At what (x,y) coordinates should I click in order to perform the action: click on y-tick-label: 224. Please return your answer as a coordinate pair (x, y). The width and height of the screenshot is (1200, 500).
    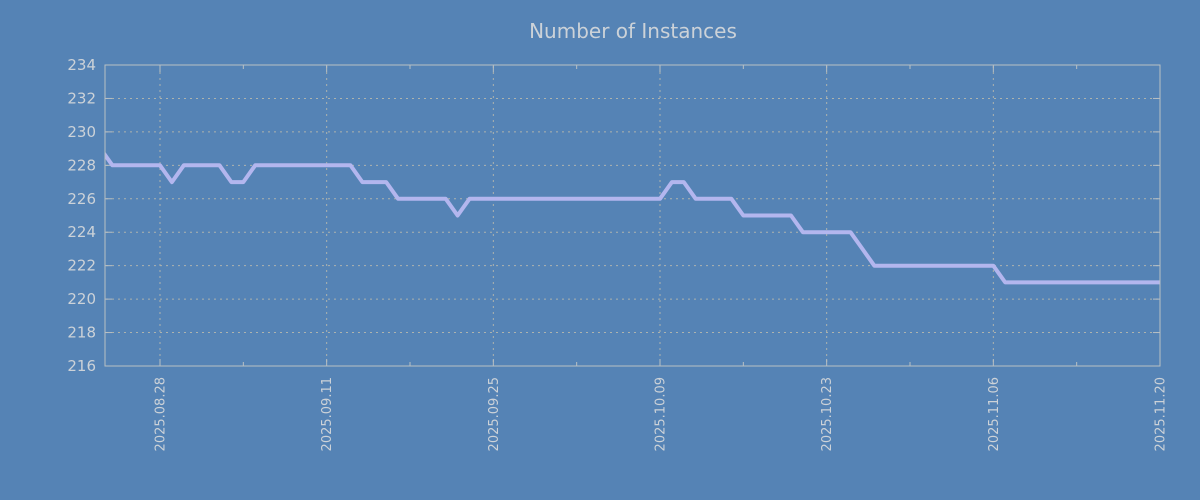
    Looking at the image, I should click on (81, 232).